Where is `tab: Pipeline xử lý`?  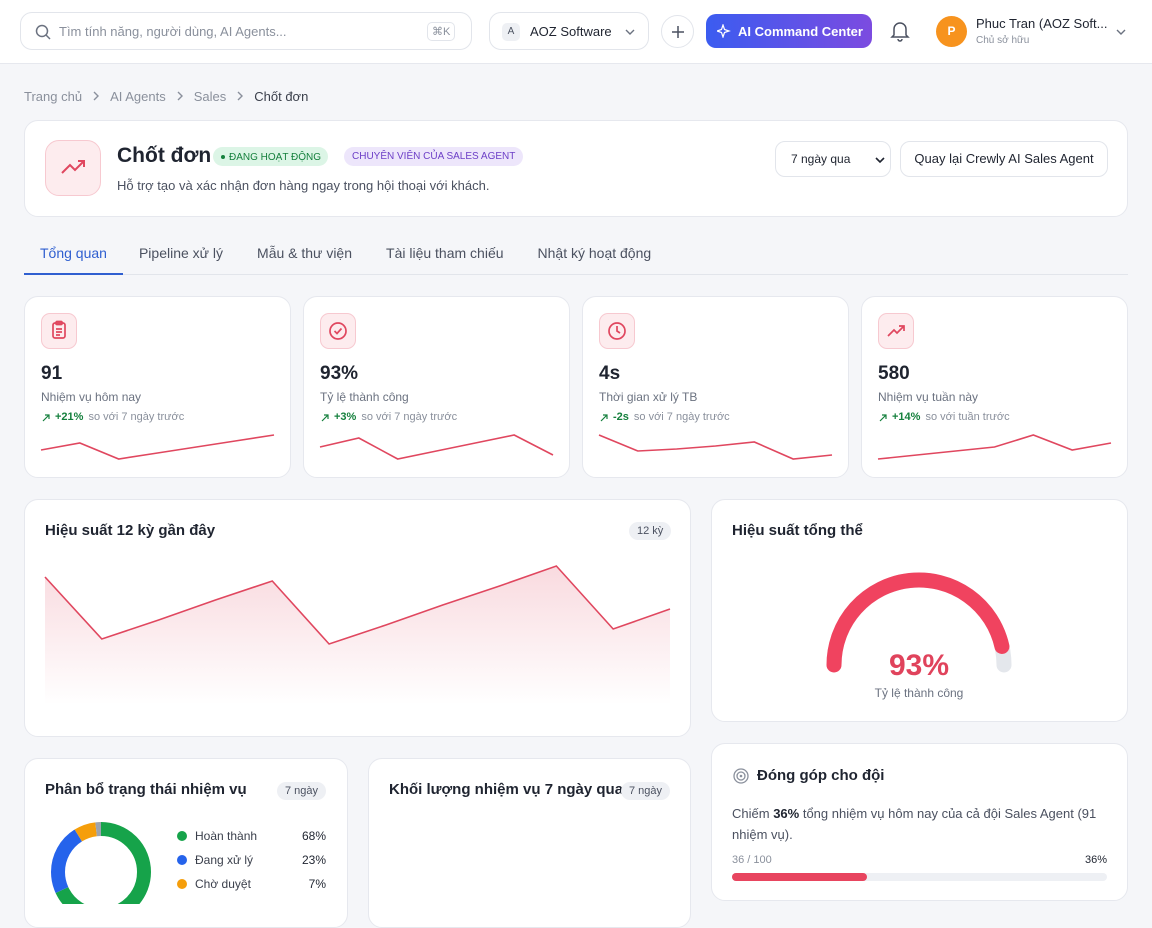
tab: Pipeline xử lý is located at coordinates (181, 253).